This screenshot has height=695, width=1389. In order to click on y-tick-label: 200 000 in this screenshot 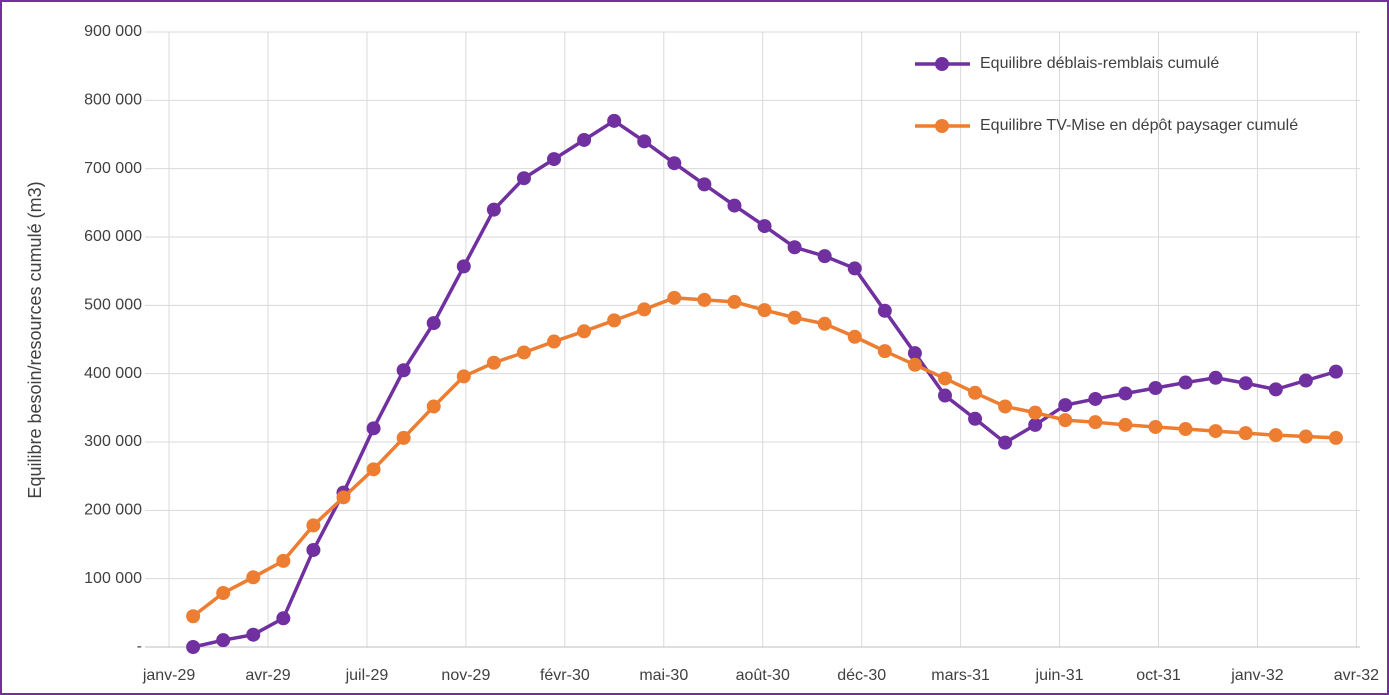, I will do `click(113, 510)`.